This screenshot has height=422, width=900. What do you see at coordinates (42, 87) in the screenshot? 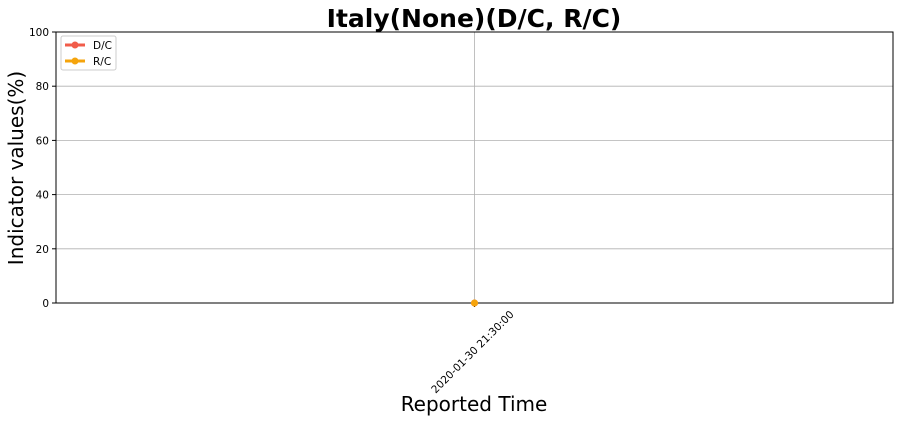
I see `y-tick-label: 80` at bounding box center [42, 87].